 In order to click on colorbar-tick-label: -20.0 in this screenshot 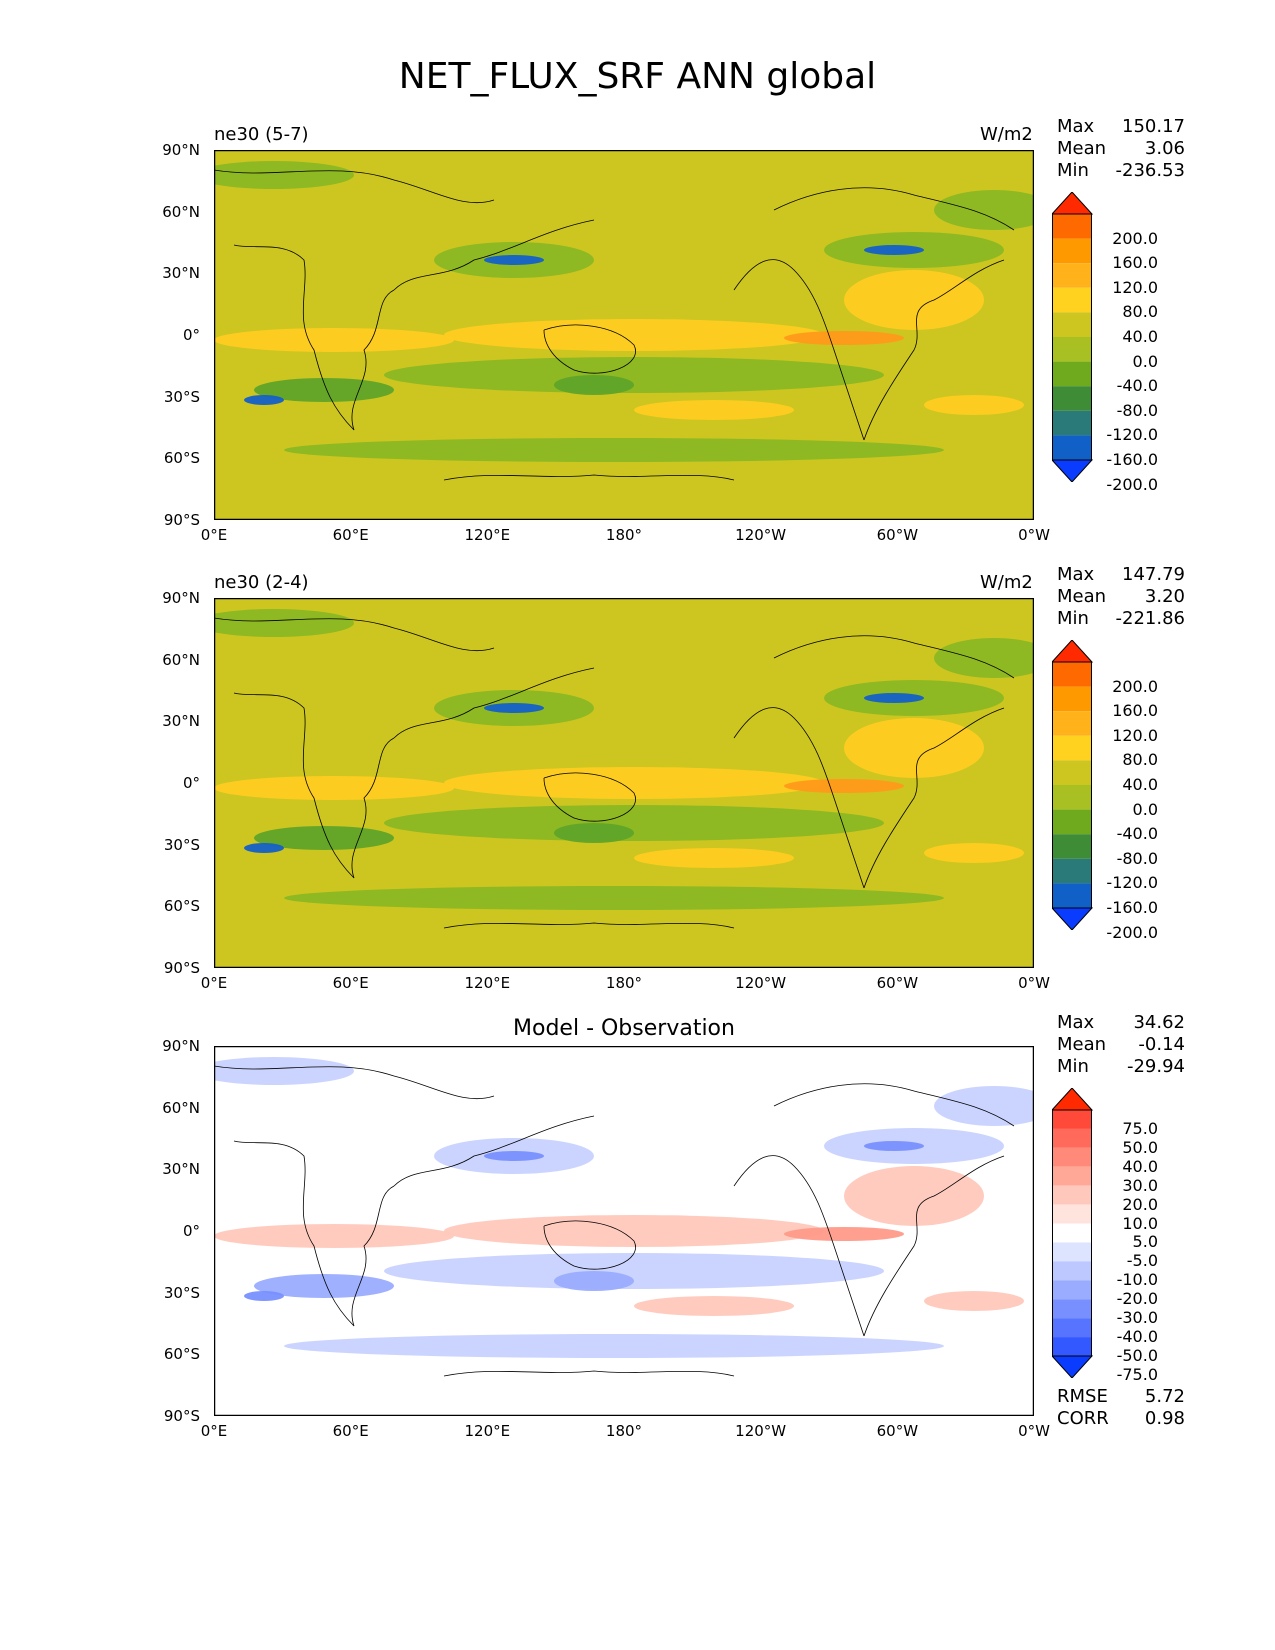, I will do `click(1137, 1299)`.